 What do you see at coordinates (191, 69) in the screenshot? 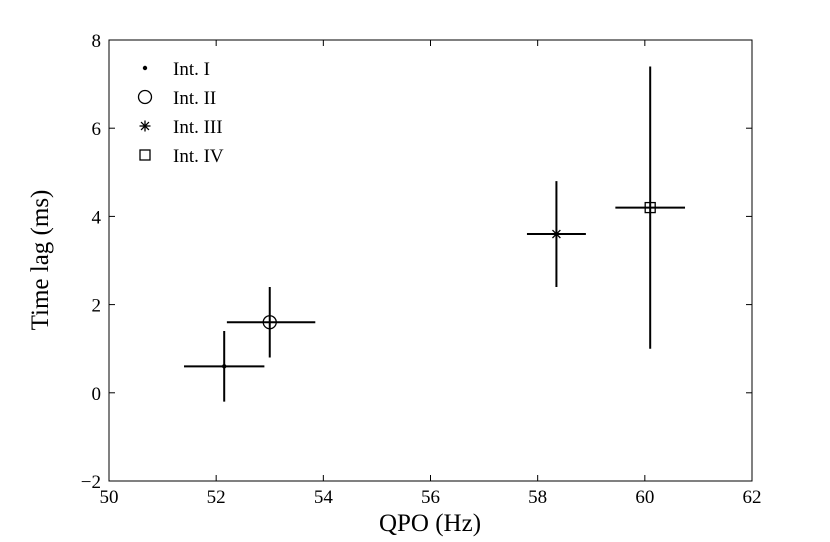
I see `legend-label: Int. I` at bounding box center [191, 69].